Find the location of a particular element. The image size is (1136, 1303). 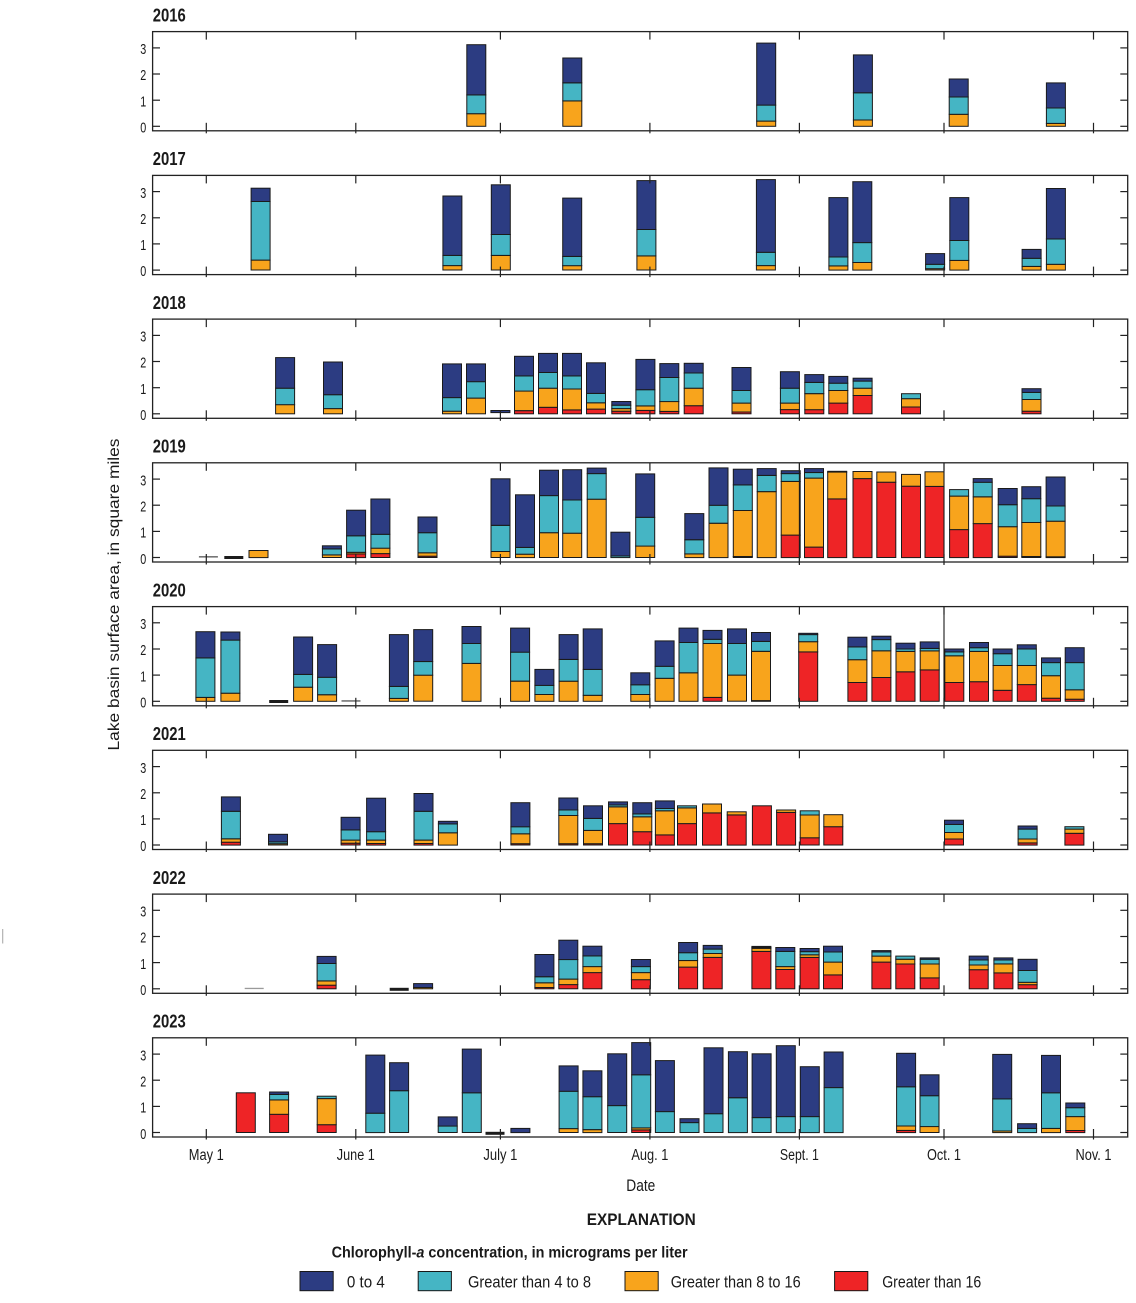

svg-text: 2016 is located at coordinates (169, 14).